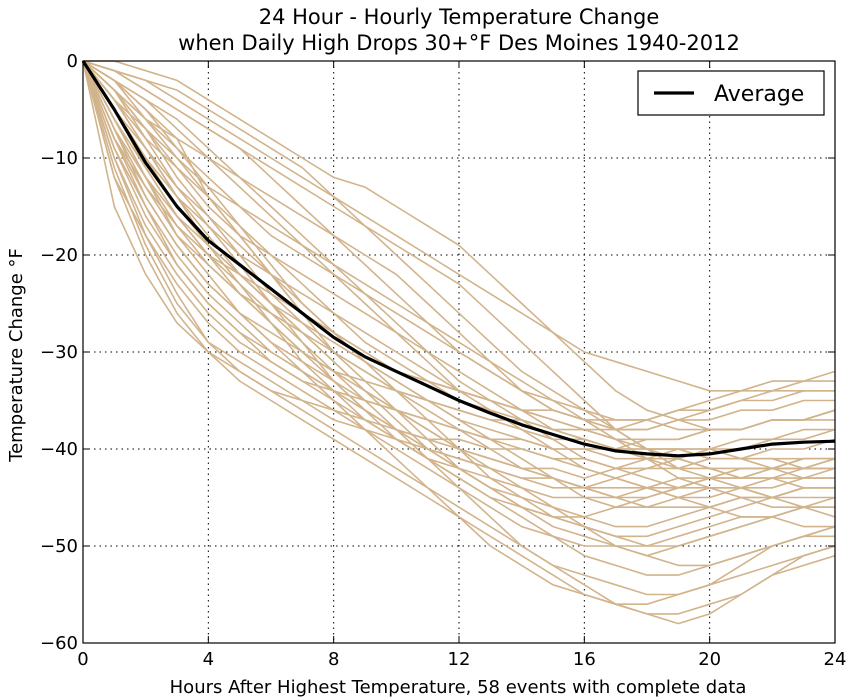  Describe the element at coordinates (59, 158) in the screenshot. I see `y-tick-label: −10` at that location.